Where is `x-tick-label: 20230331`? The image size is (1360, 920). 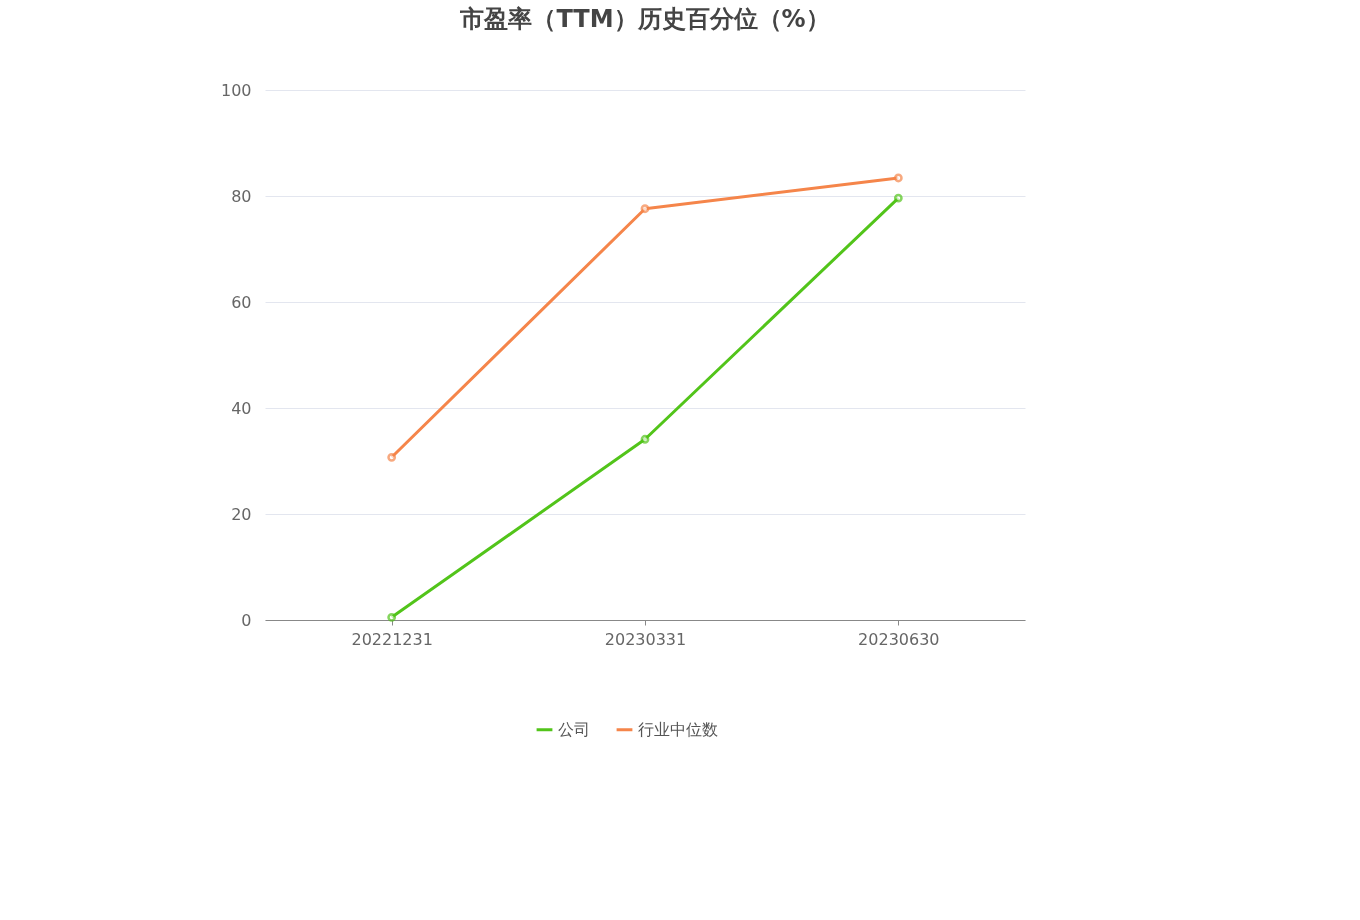 x-tick-label: 20230331 is located at coordinates (645, 639).